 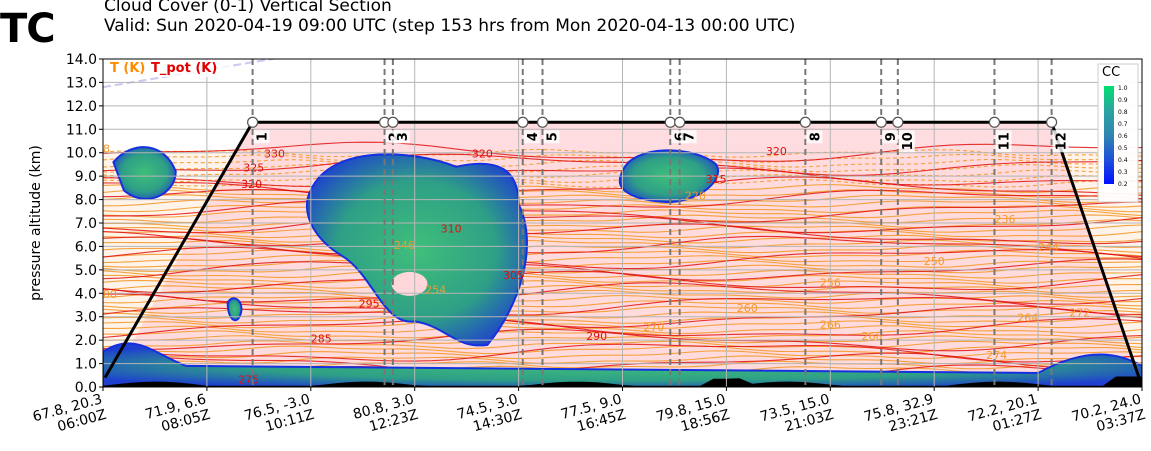 What do you see at coordinates (900, 413) in the screenshot?
I see `x-tick-label-group: 75.8, 32.923:21Z` at bounding box center [900, 413].